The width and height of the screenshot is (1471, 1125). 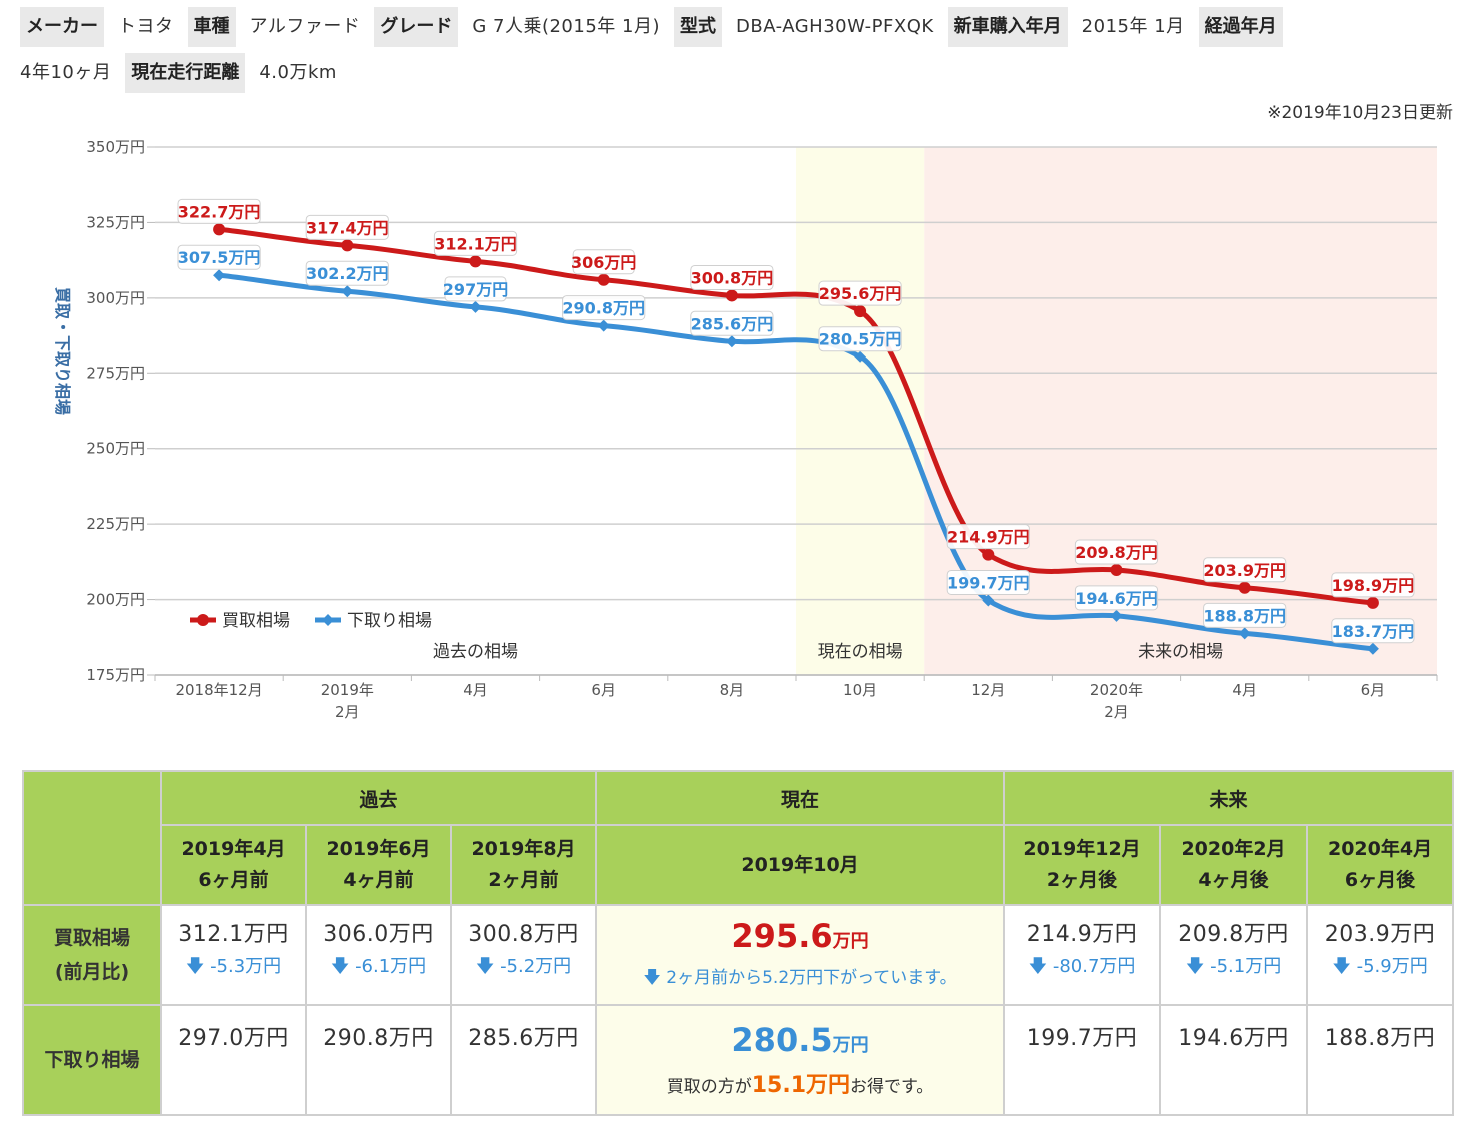 I want to click on col-header: 2019年6月 4ヶ月前, so click(x=378, y=865).